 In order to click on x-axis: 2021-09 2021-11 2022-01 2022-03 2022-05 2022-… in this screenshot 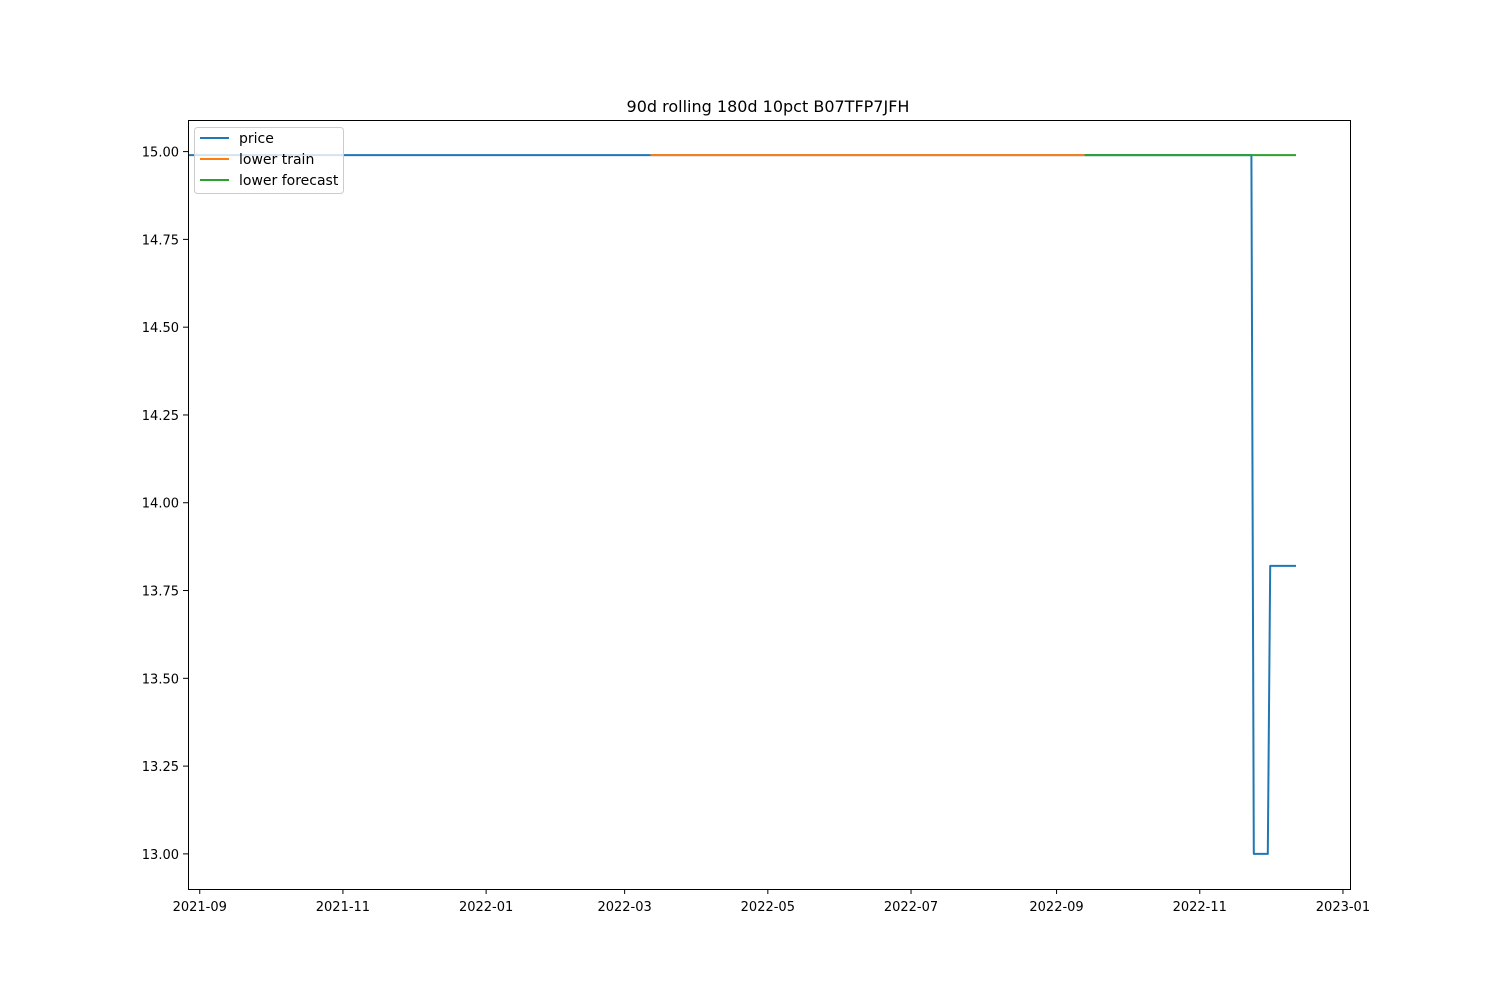, I will do `click(771, 902)`.